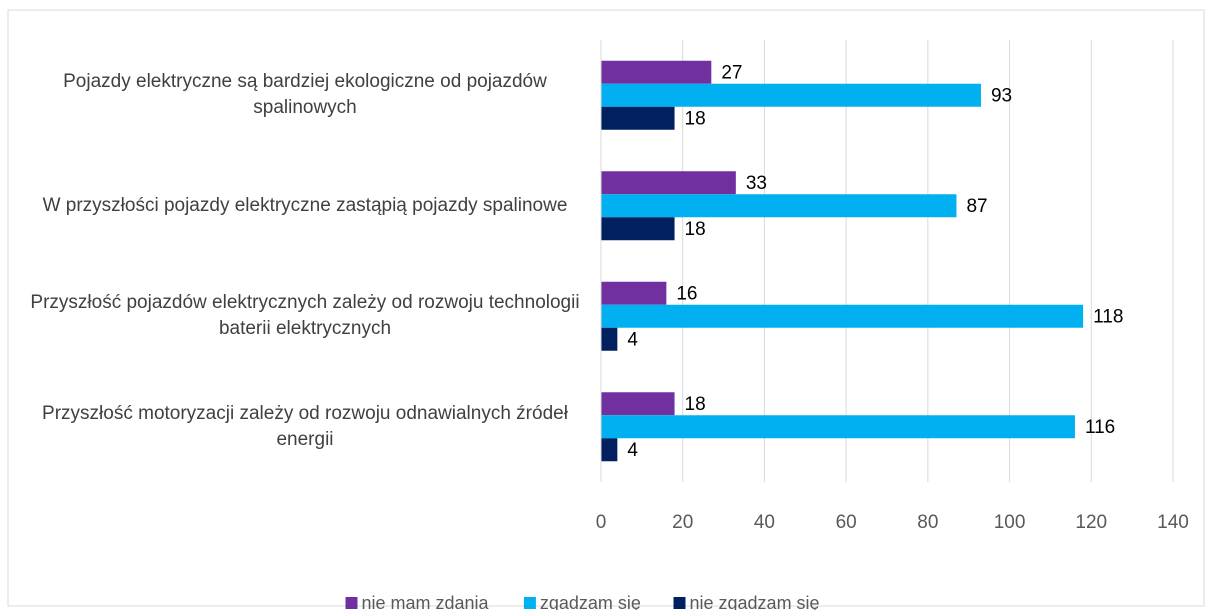 This screenshot has width=1207, height=610. I want to click on x-tick-label: 80, so click(927, 522).